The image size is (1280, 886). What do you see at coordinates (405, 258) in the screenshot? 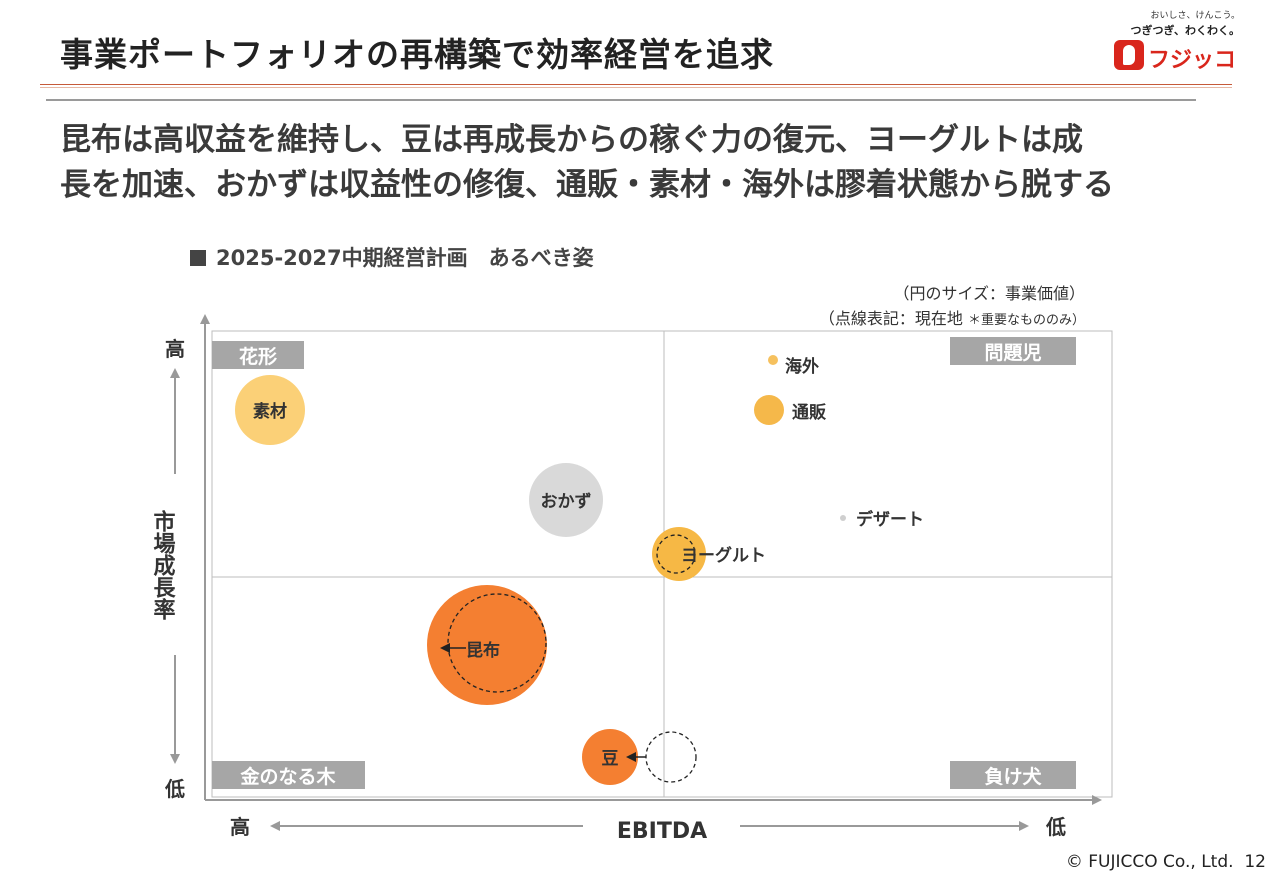
I see `section-heading-text: 2025-2027中期経営計画 あるべき姿` at bounding box center [405, 258].